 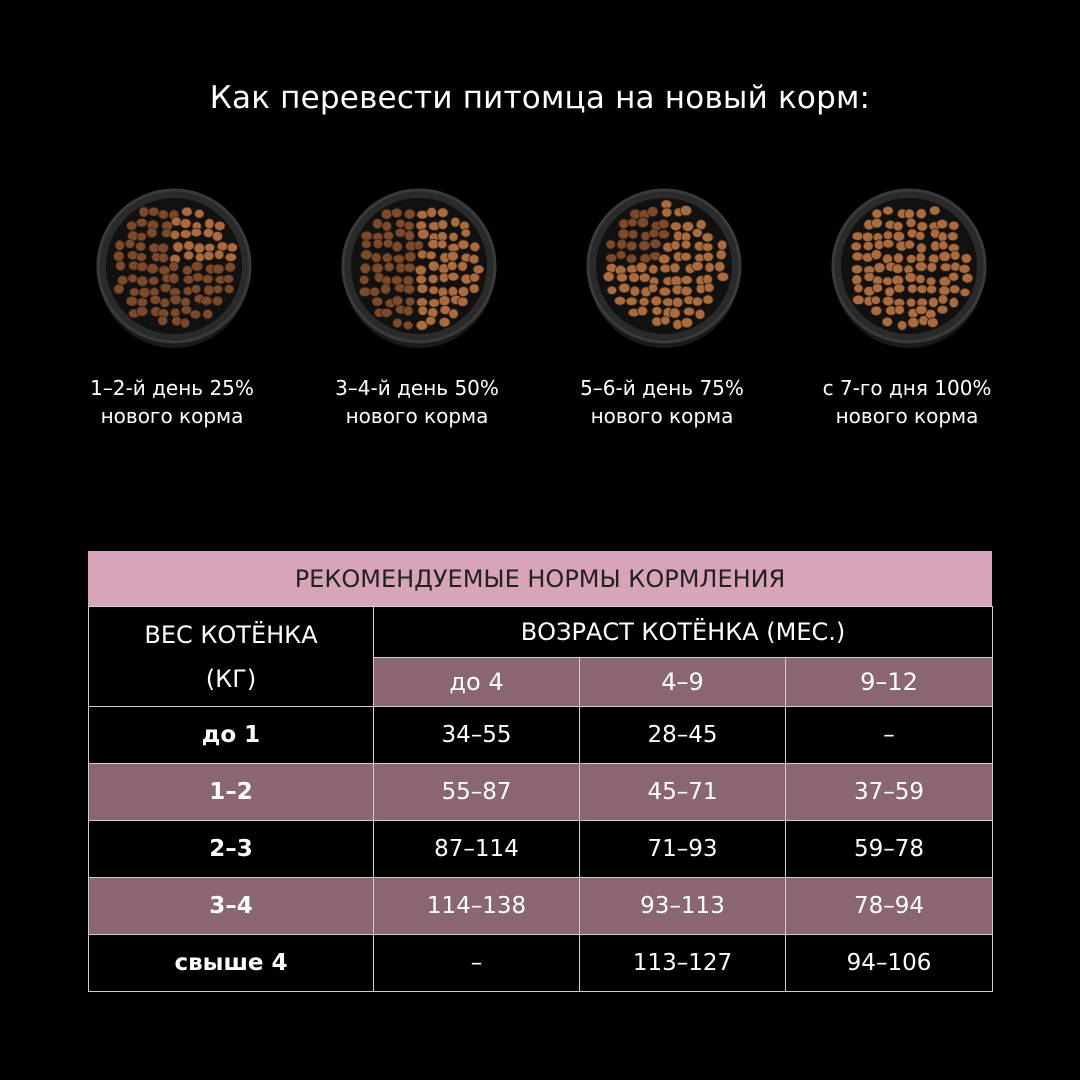 What do you see at coordinates (540, 98) in the screenshot?
I see `page-title: Как перевести питомца на новый корм:` at bounding box center [540, 98].